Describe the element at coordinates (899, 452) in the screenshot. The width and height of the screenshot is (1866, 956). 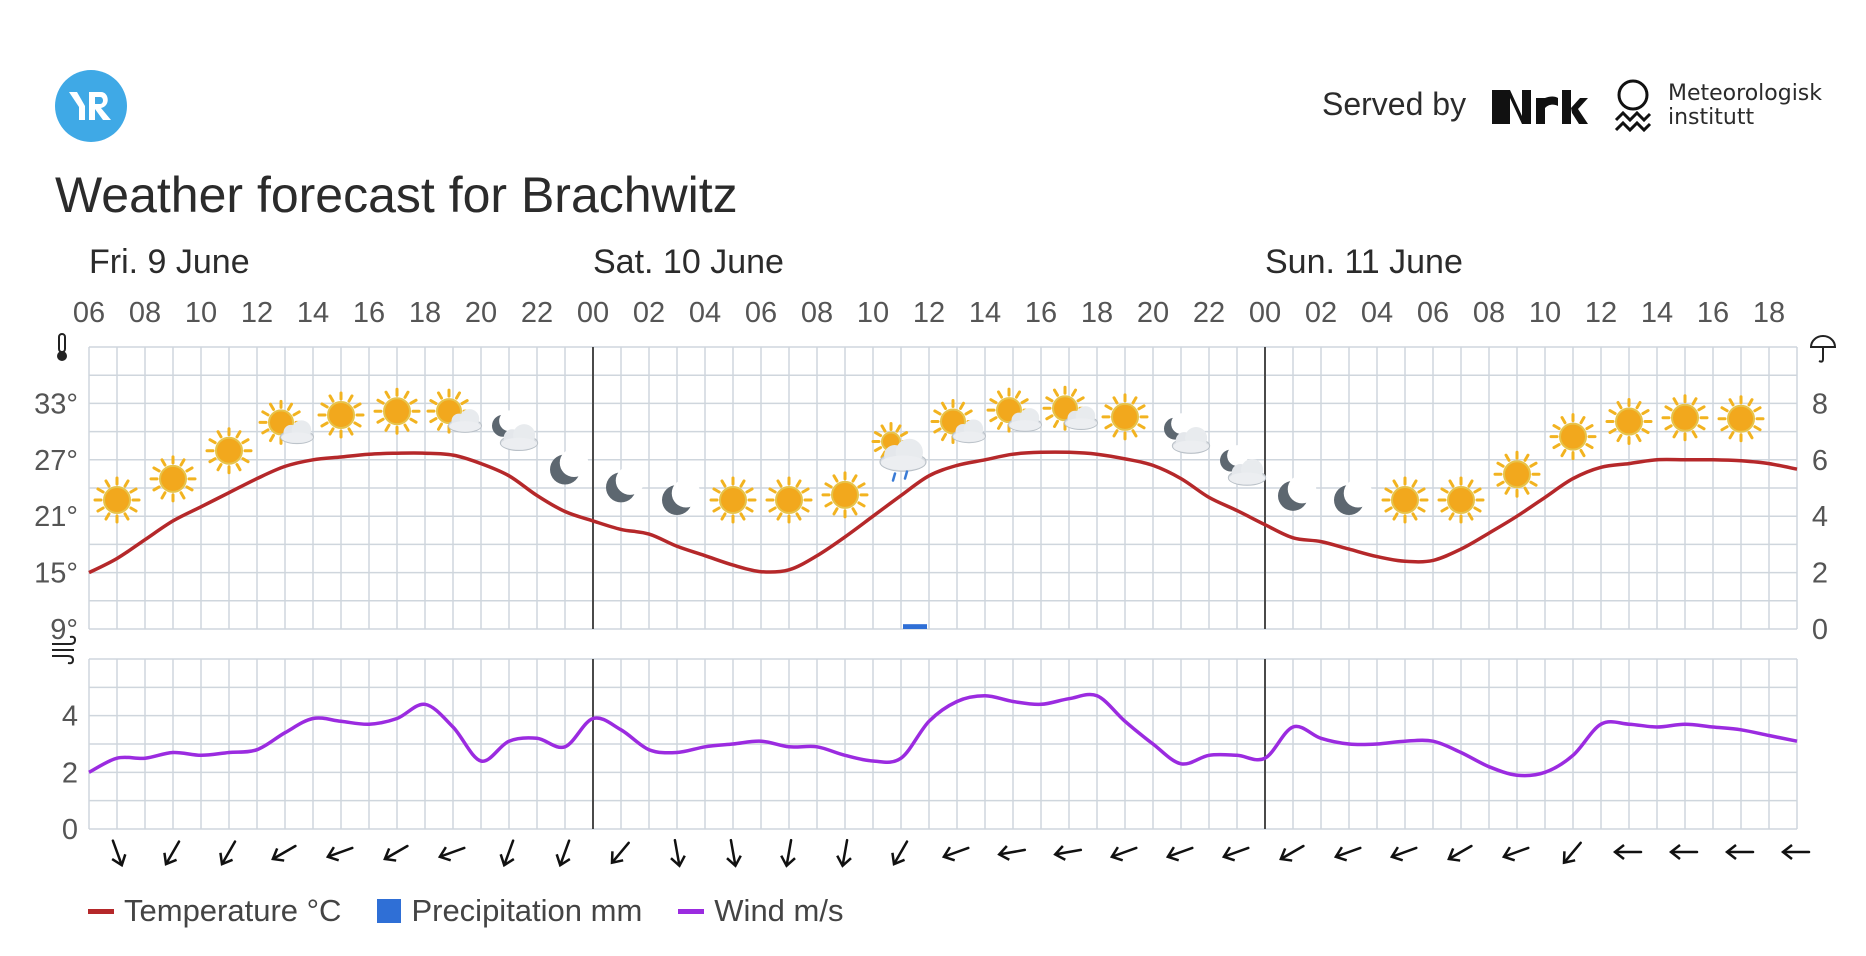
I see `light-rain-icon` at that location.